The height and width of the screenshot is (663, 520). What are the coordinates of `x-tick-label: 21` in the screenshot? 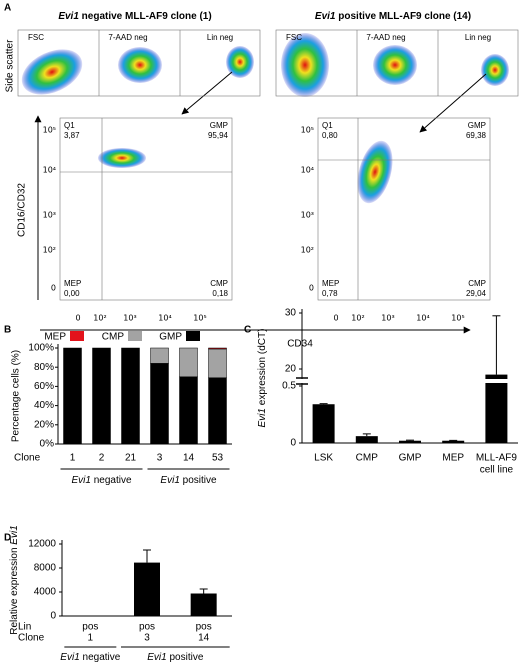 It's located at (131, 458).